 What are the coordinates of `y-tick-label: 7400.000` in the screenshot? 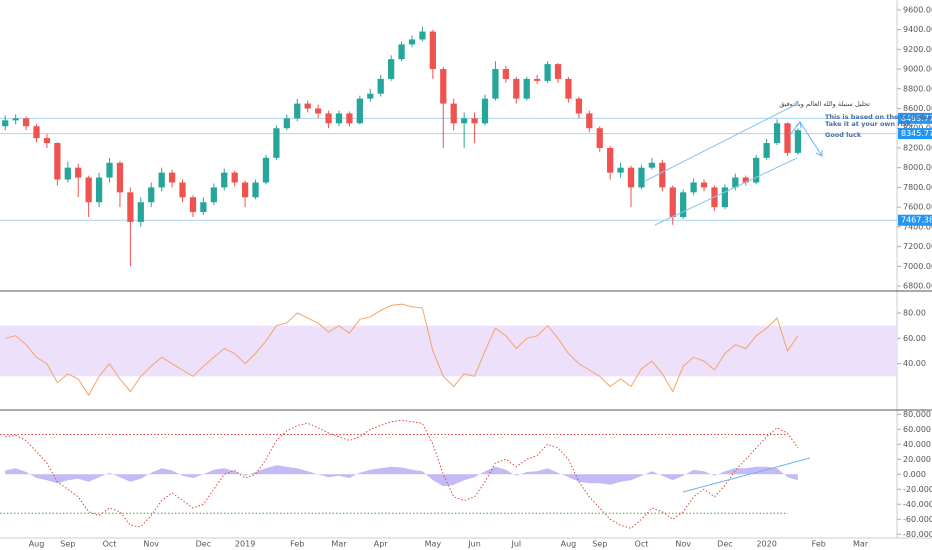 It's located at (917, 226).